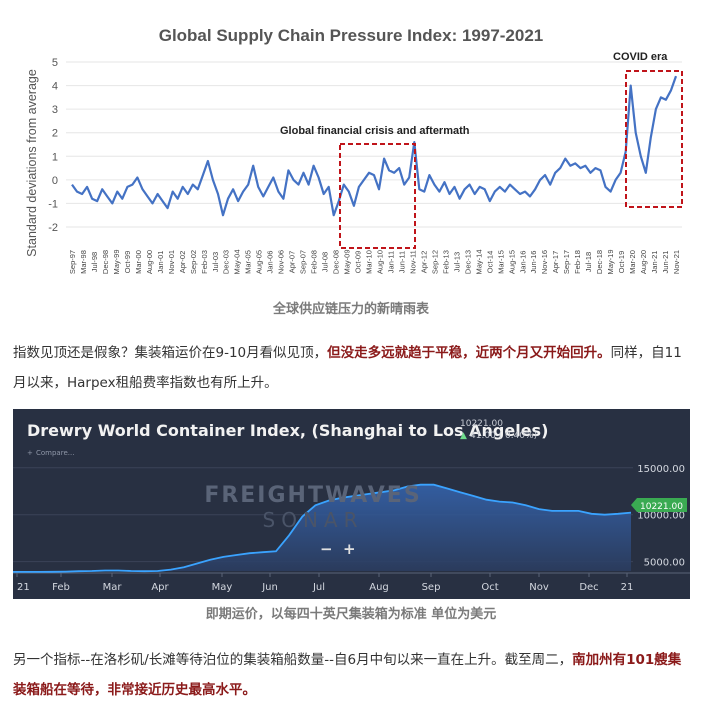  Describe the element at coordinates (170, 353) in the screenshot. I see `para1-text-1: 指数见顶还是假象？集装箱运价在9-10月看似见顶，` at that location.